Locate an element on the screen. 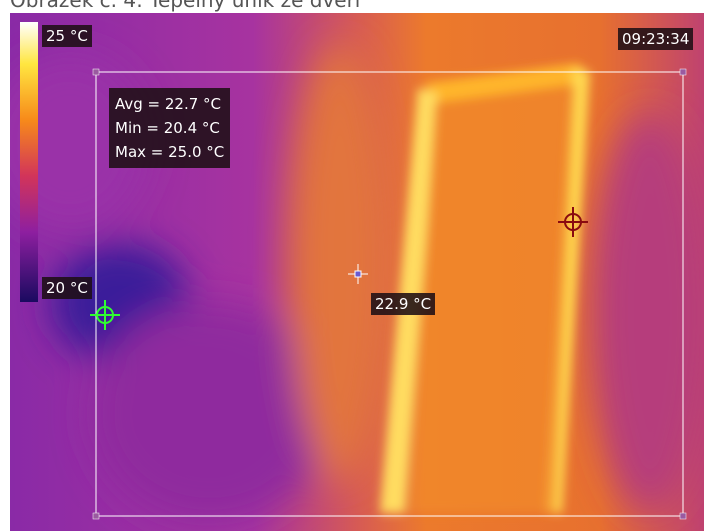  max-temp: Max = 25.0 °C is located at coordinates (170, 152).